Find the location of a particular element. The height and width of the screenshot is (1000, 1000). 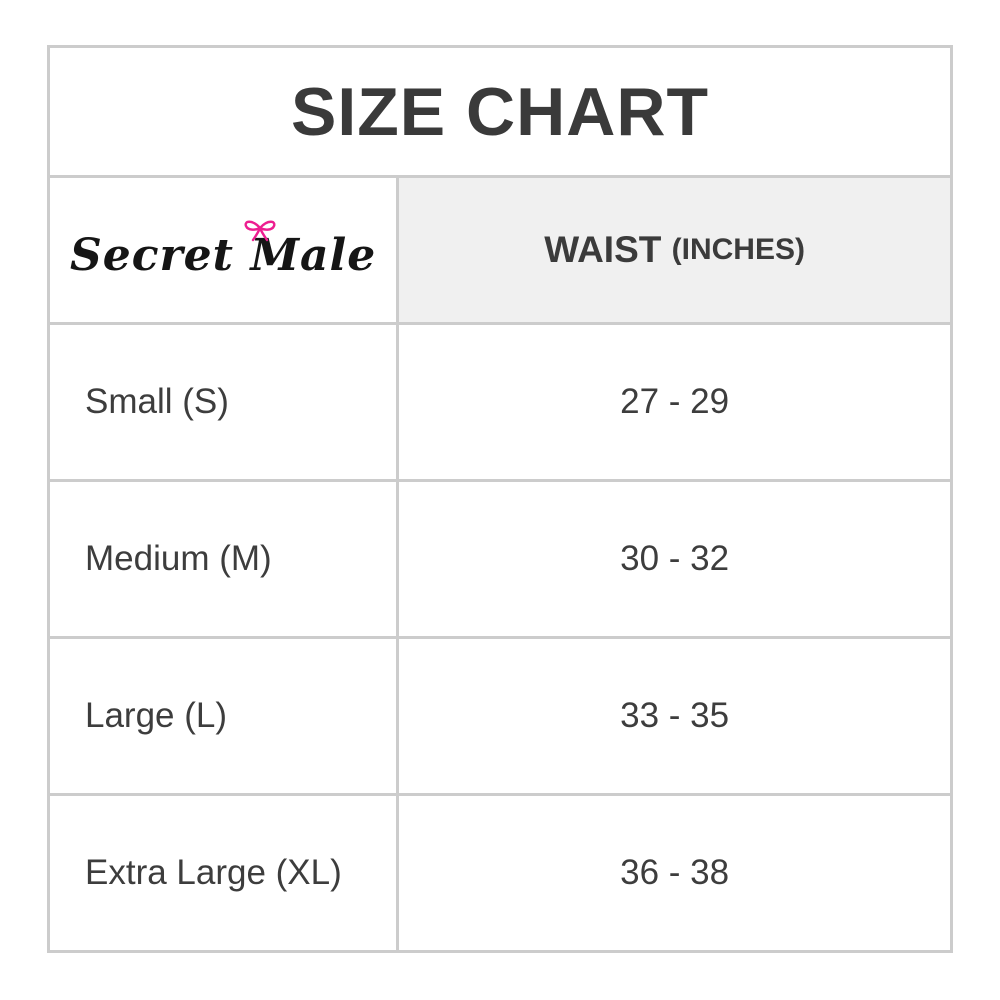

brand-logo-cell: Secret Male is located at coordinates (225, 250).